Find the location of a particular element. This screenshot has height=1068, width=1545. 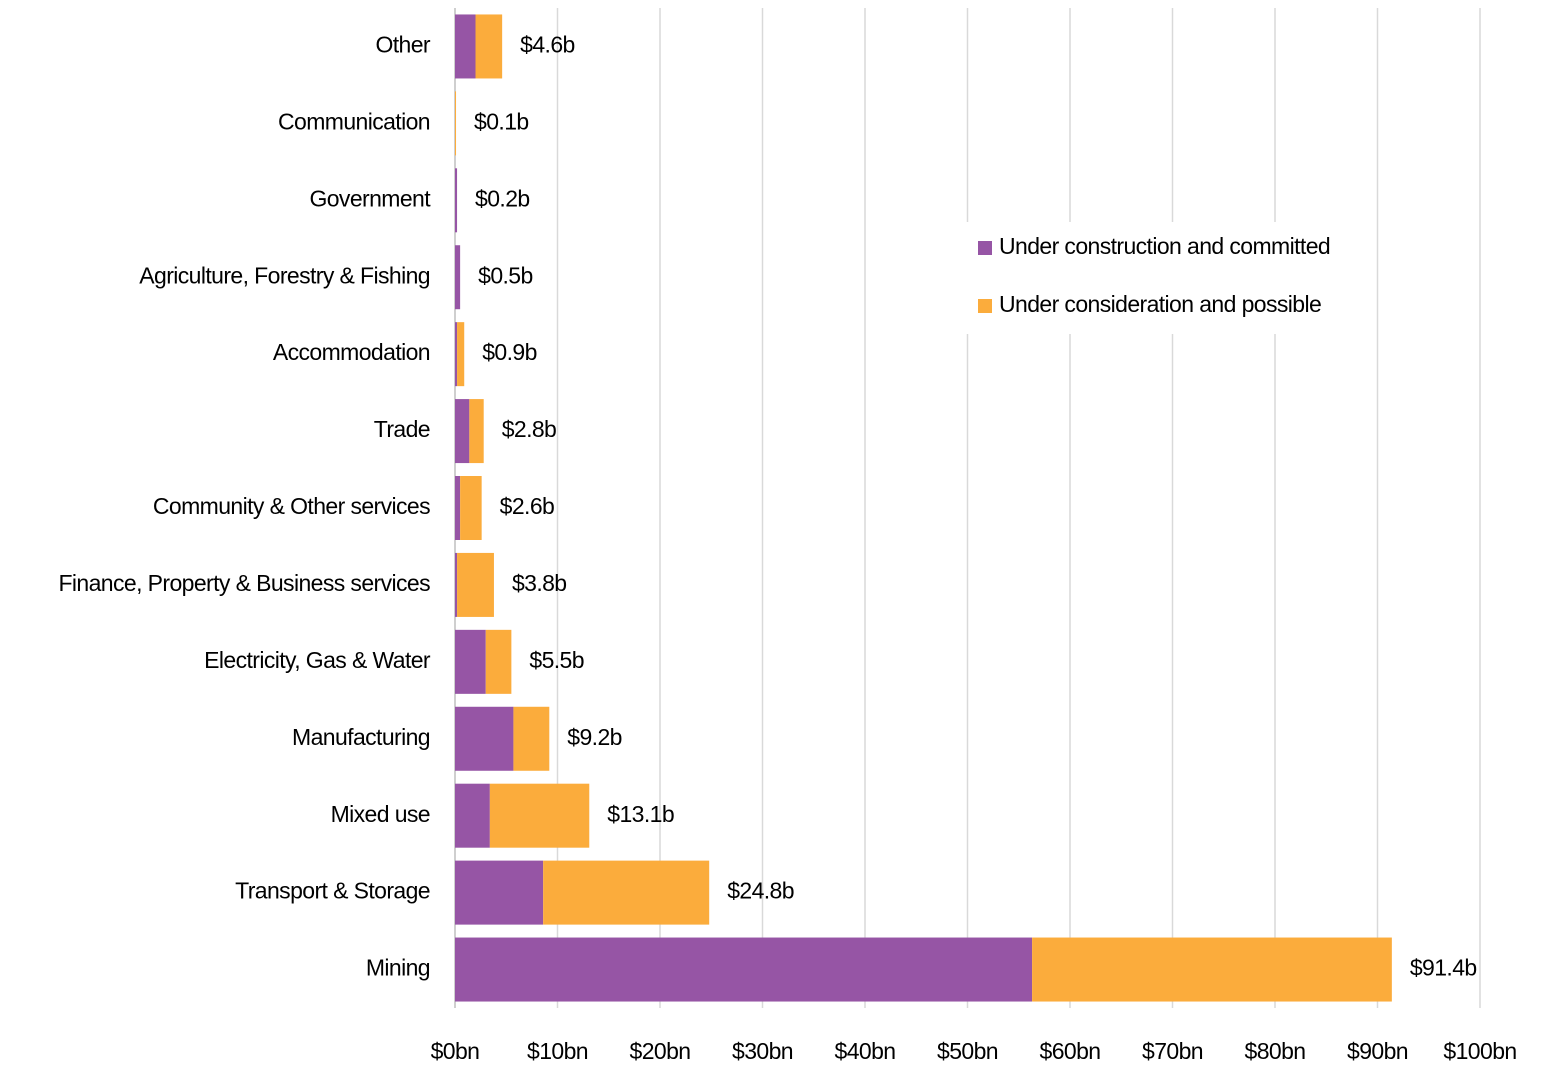

category-label: Transport & Storage is located at coordinates (332, 891).